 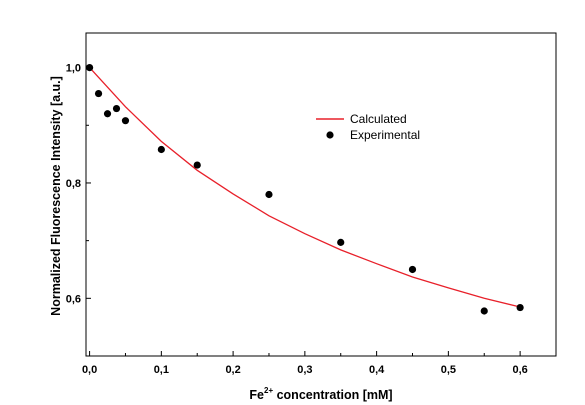 I want to click on x-tick-label: 0,1, so click(x=161, y=370).